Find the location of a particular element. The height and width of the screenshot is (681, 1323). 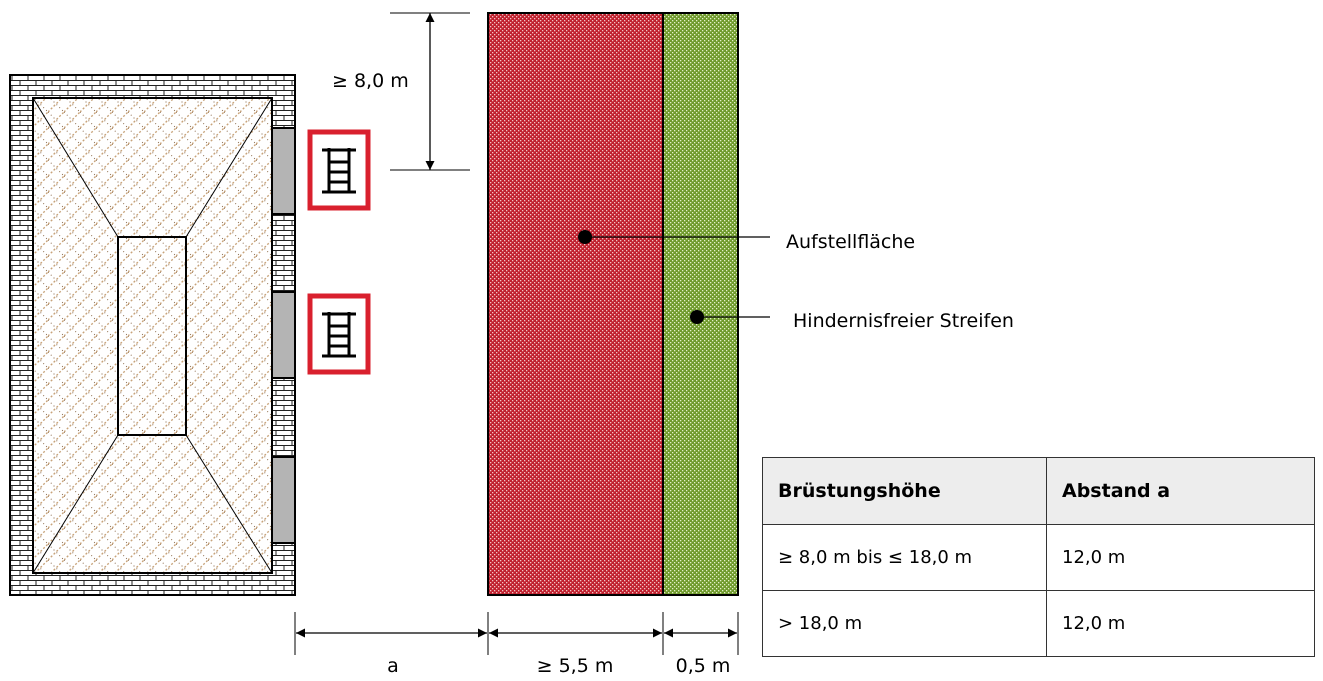

column-header-bruestungshoehe: Brüstungshöhe is located at coordinates (904, 491).